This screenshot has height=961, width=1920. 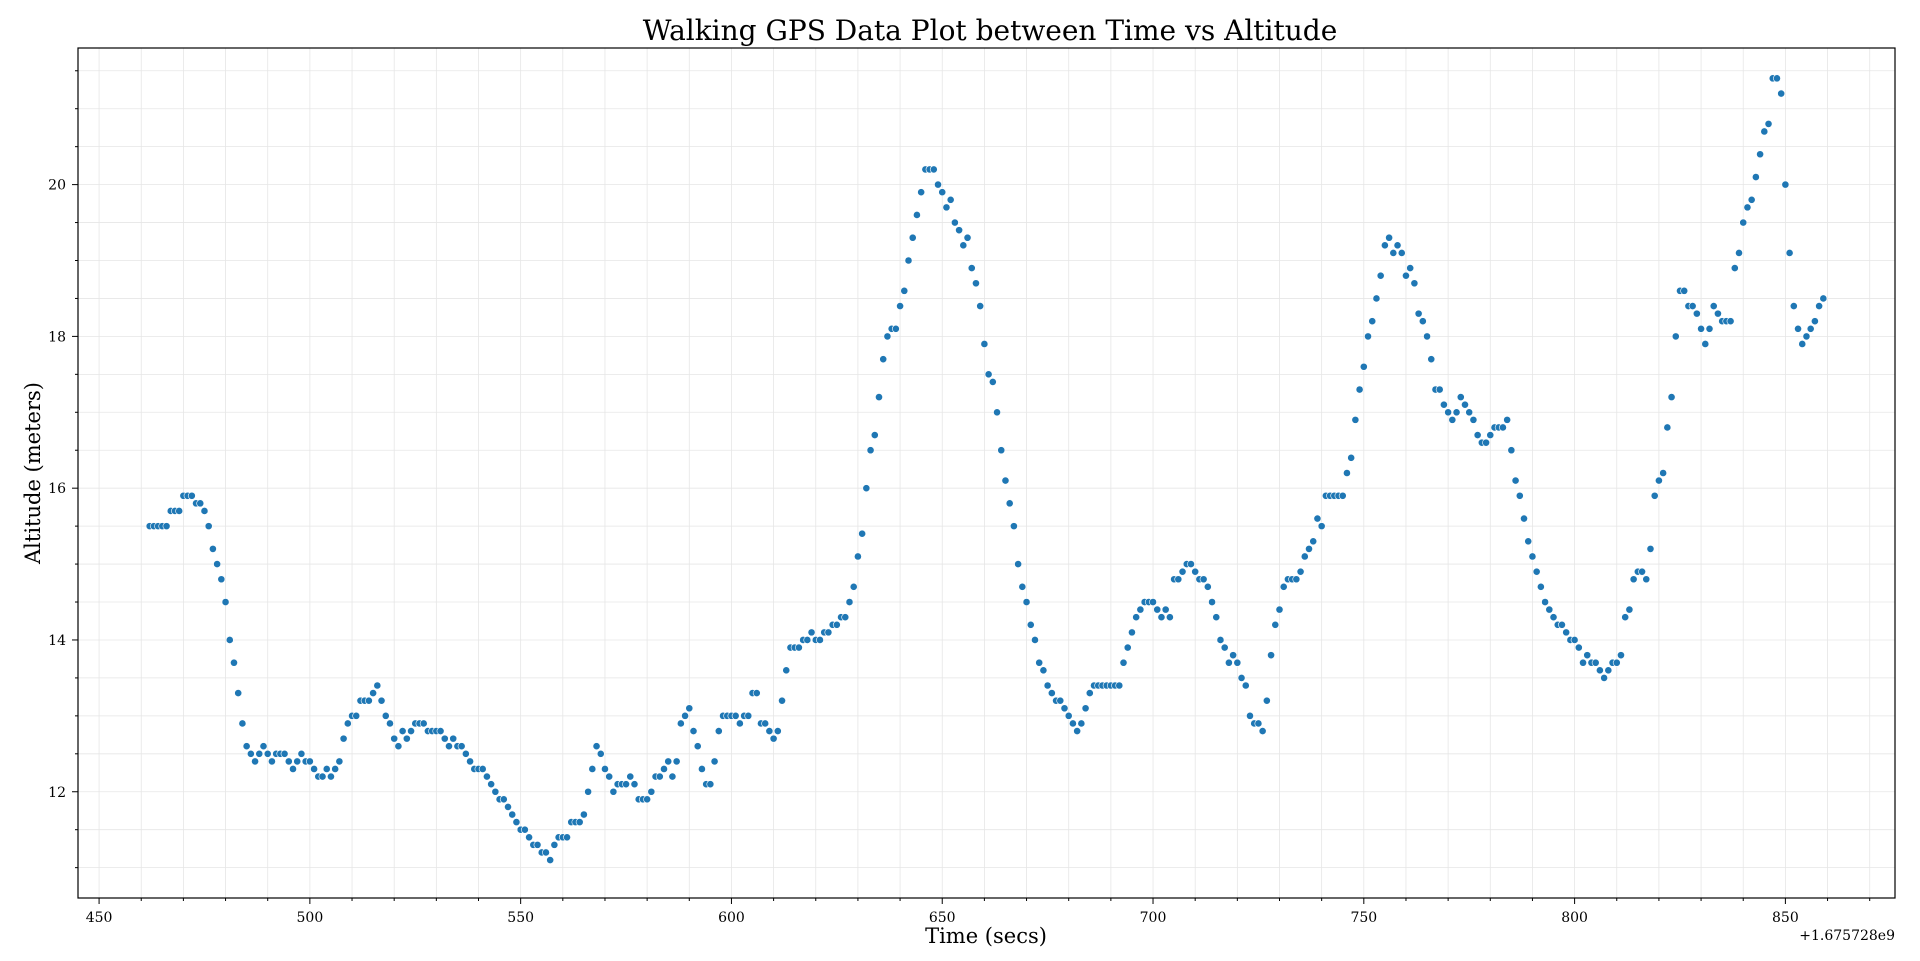 What do you see at coordinates (942, 918) in the screenshot?
I see `x-tick-label: 650` at bounding box center [942, 918].